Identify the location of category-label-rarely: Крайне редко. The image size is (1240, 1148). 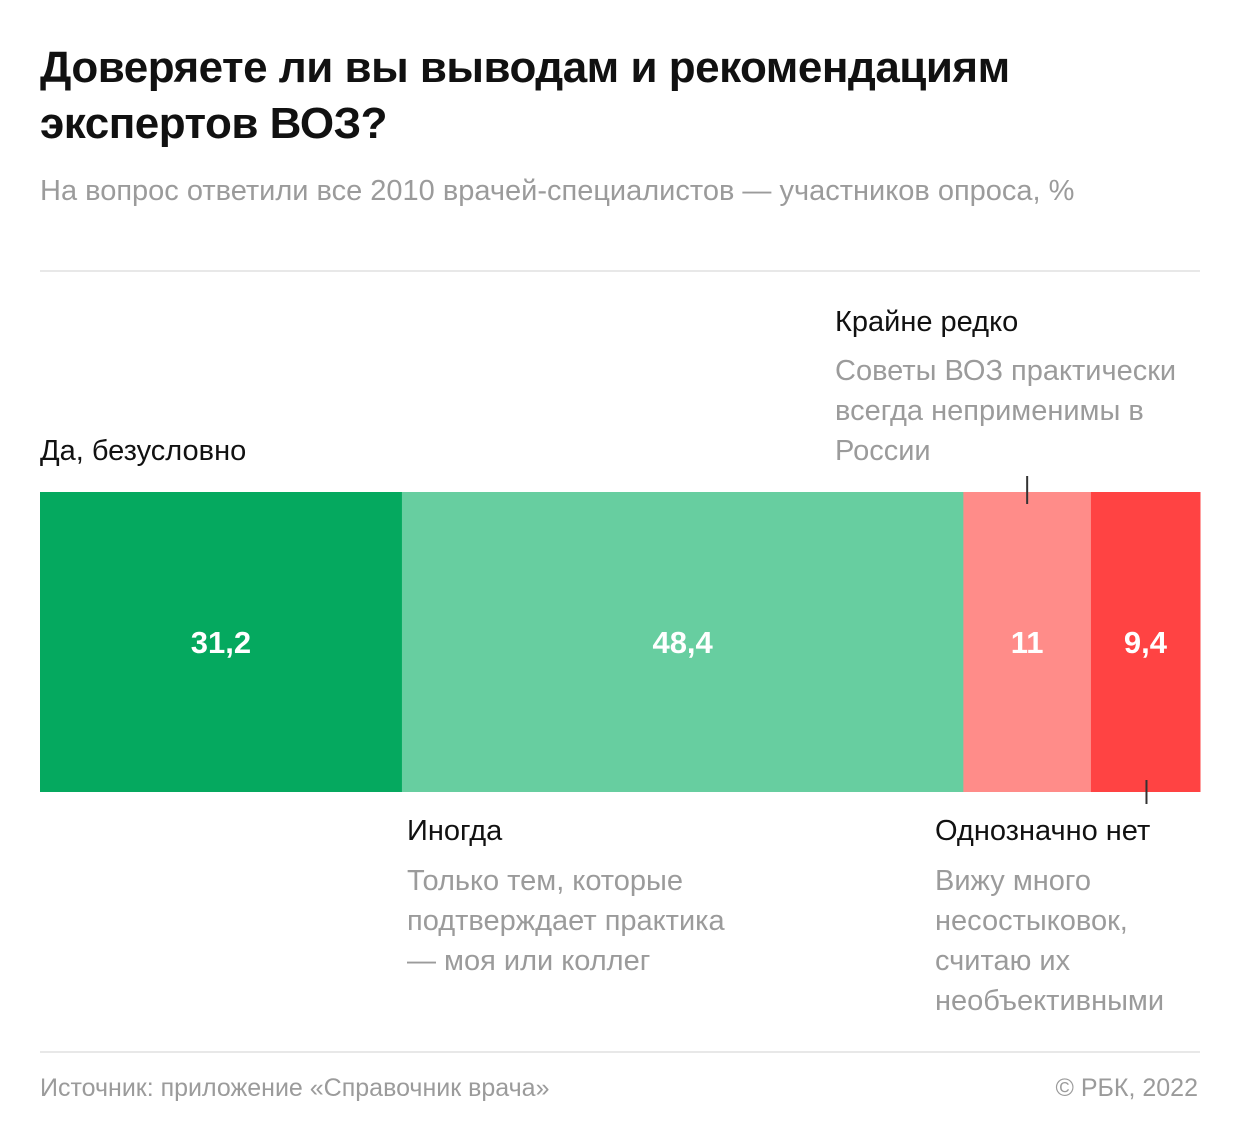
(927, 322).